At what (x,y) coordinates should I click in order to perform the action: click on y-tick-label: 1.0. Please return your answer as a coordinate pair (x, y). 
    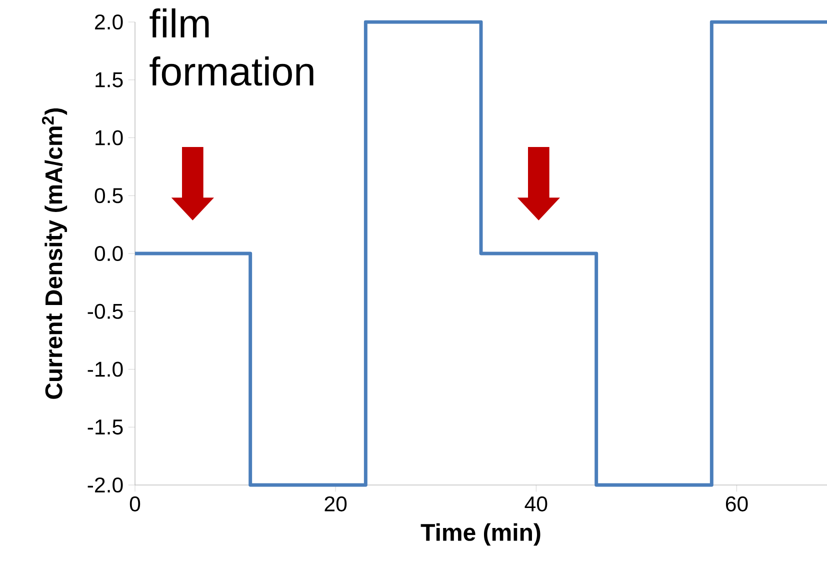
    Looking at the image, I should click on (109, 138).